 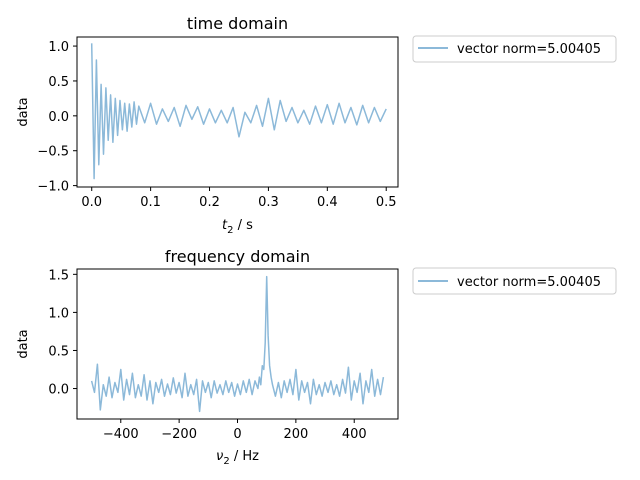 I want to click on frequency-domain-xtick-label: −400, so click(x=121, y=434).